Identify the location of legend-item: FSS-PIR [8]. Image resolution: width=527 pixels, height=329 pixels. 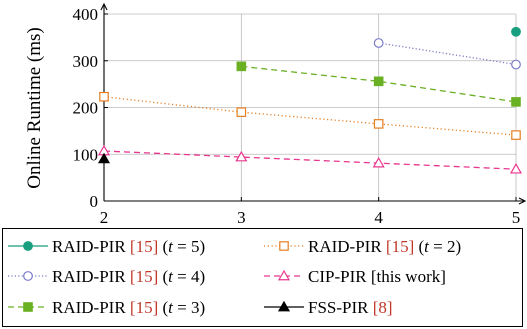
(328, 307).